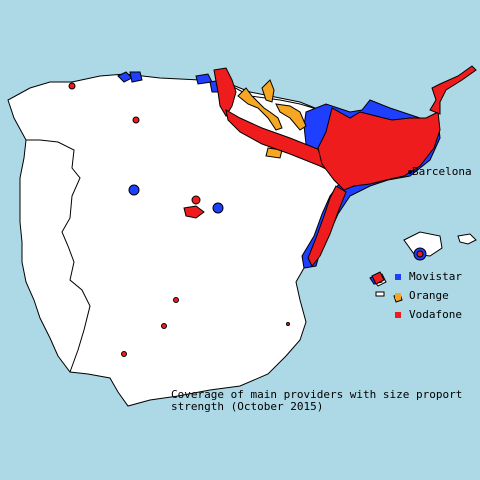 This screenshot has width=480, height=480. Describe the element at coordinates (467, 239) in the screenshot. I see `menorca-island` at that location.